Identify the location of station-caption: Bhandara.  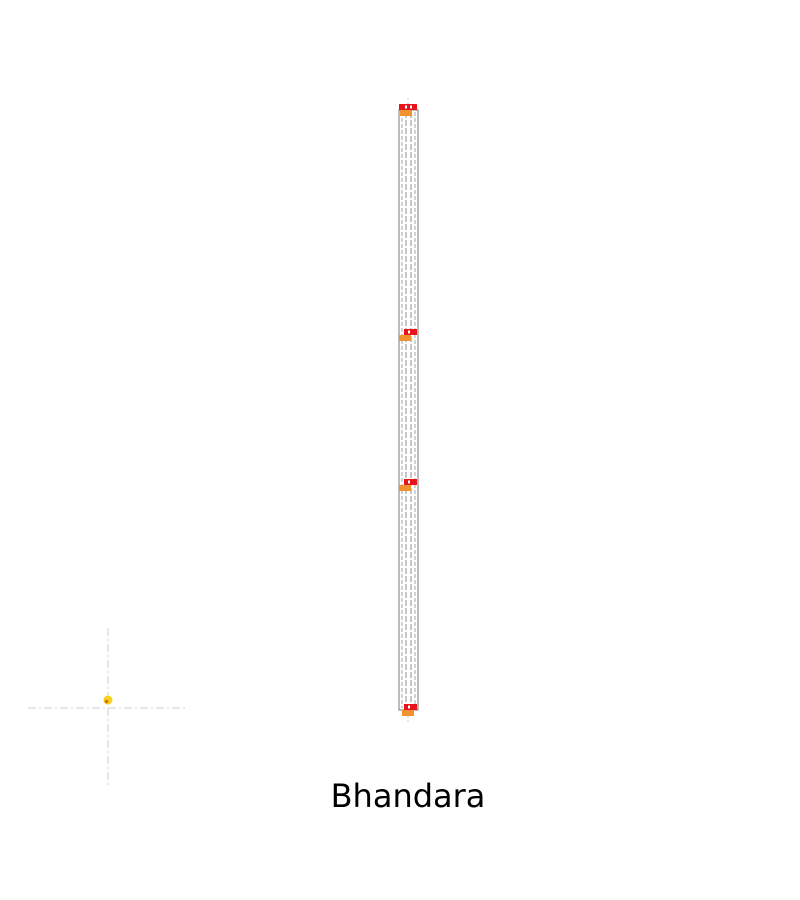
(408, 796).